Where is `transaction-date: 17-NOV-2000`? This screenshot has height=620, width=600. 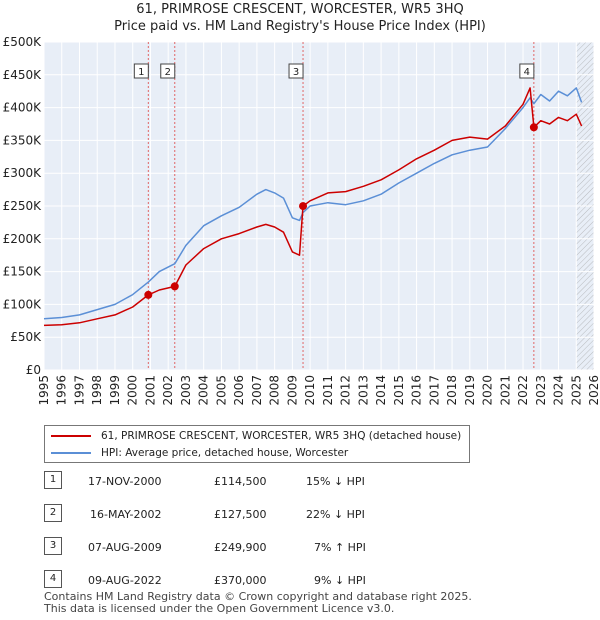 transaction-date: 17-NOV-2000 is located at coordinates (125, 481).